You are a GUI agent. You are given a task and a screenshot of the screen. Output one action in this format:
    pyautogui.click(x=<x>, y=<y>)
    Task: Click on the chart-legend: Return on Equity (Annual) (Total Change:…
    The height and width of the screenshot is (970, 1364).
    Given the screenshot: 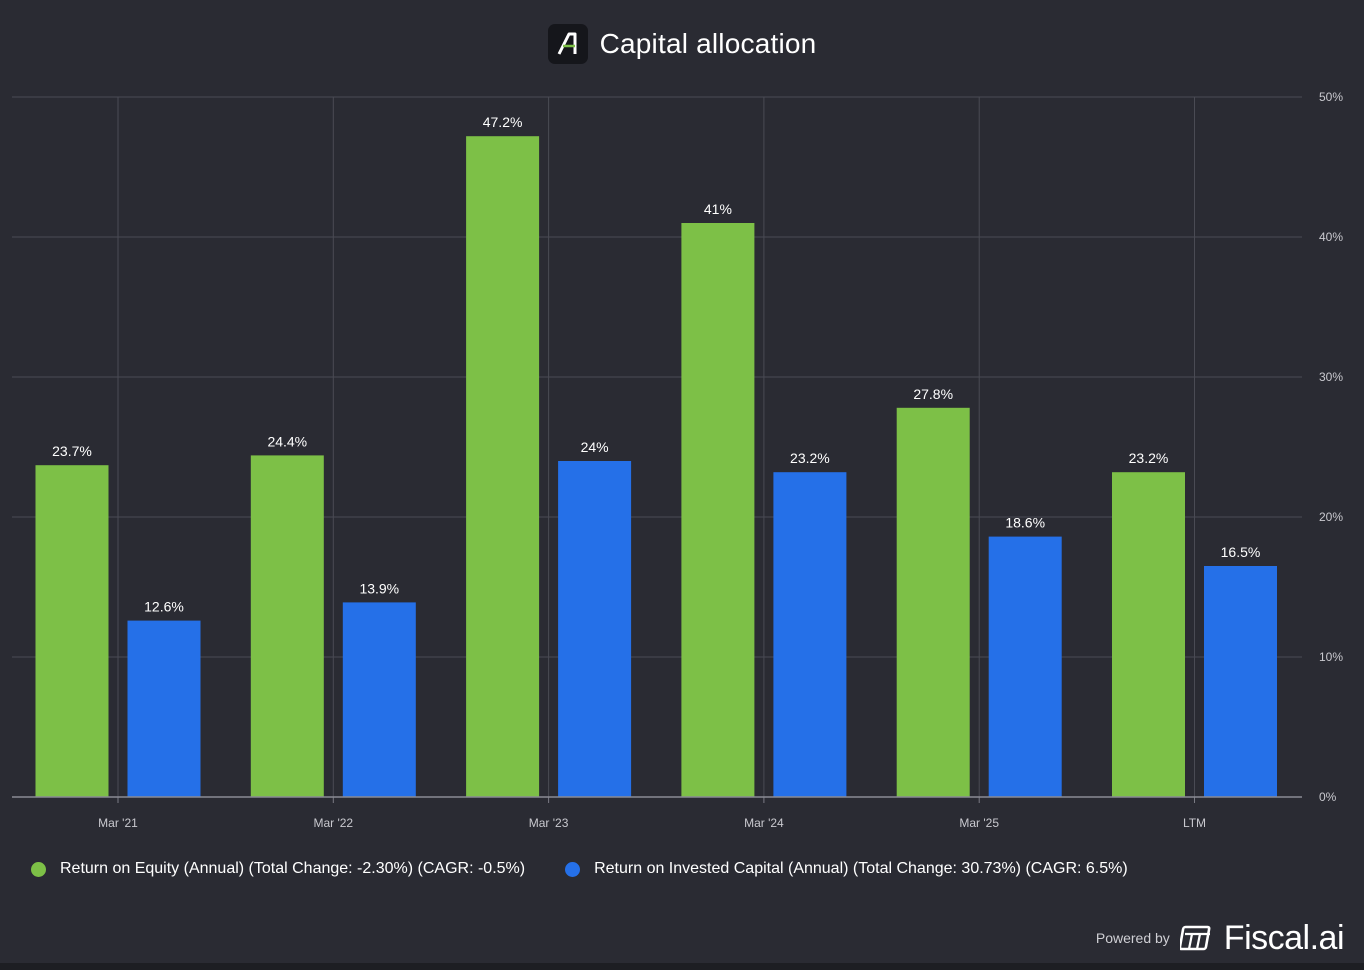 What is the action you would take?
    pyautogui.click(x=579, y=869)
    